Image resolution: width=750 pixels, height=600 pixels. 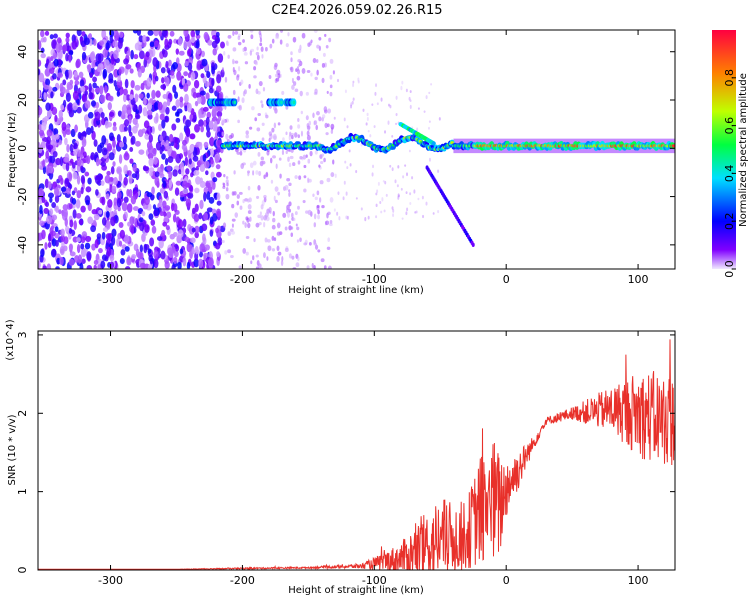 What do you see at coordinates (22, 570) in the screenshot?
I see `y-tick-label: 0` at bounding box center [22, 570].